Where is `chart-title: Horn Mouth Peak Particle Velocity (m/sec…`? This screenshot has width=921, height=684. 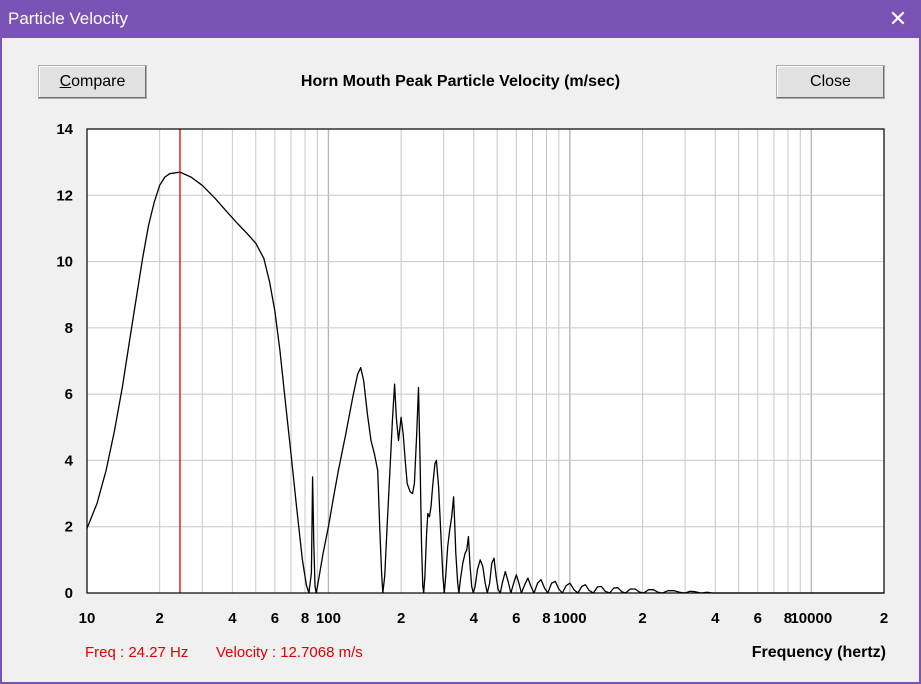 chart-title: Horn Mouth Peak Particle Velocity (m/sec… is located at coordinates (460, 81).